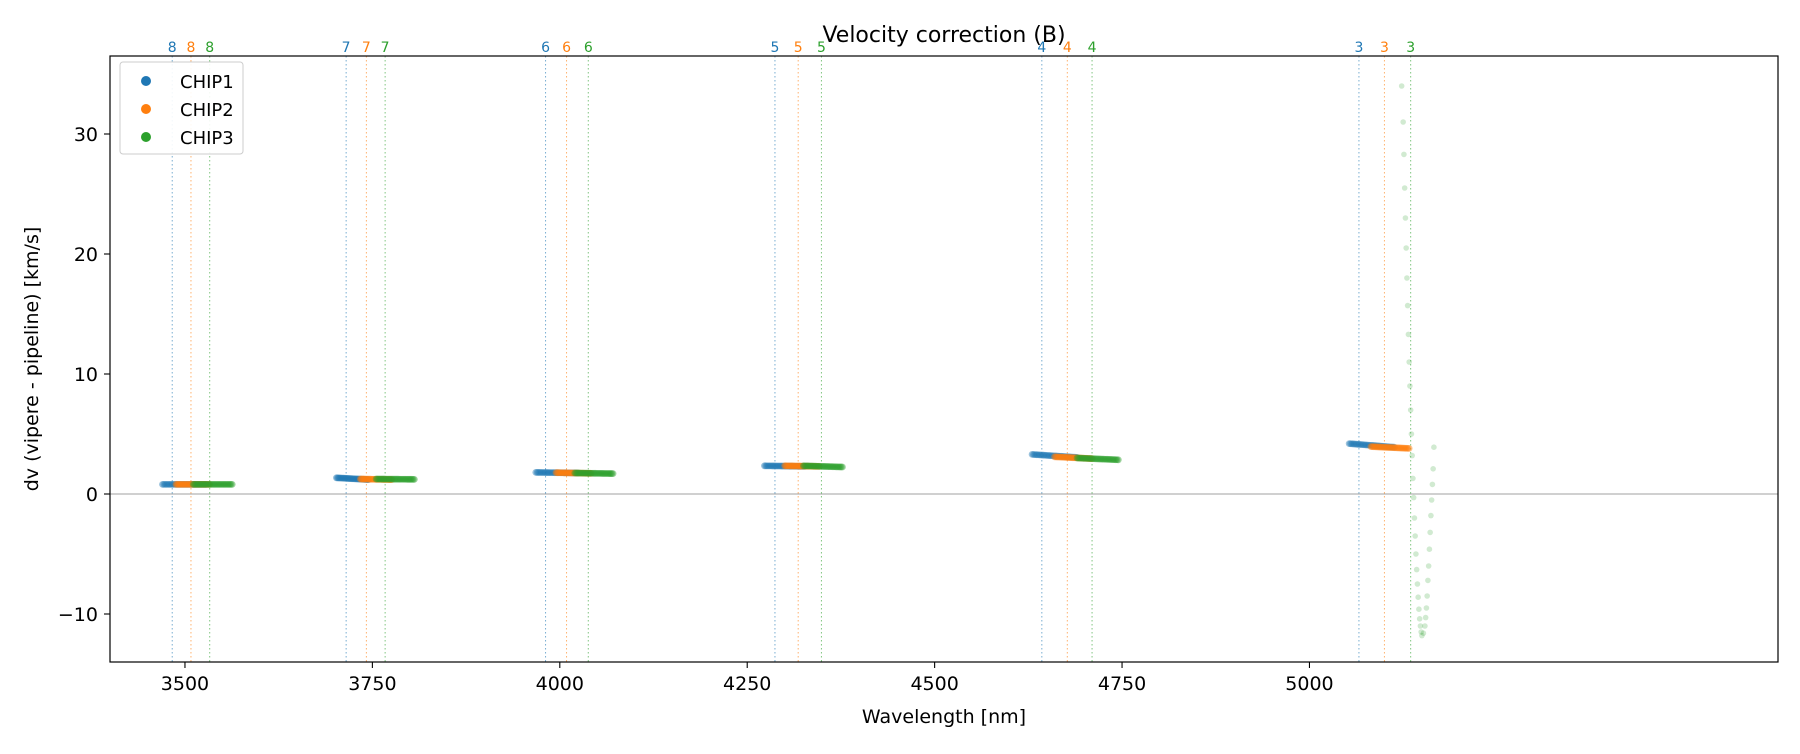 This screenshot has height=754, width=1800. Describe the element at coordinates (86, 375) in the screenshot. I see `y-tick-label: 10` at that location.